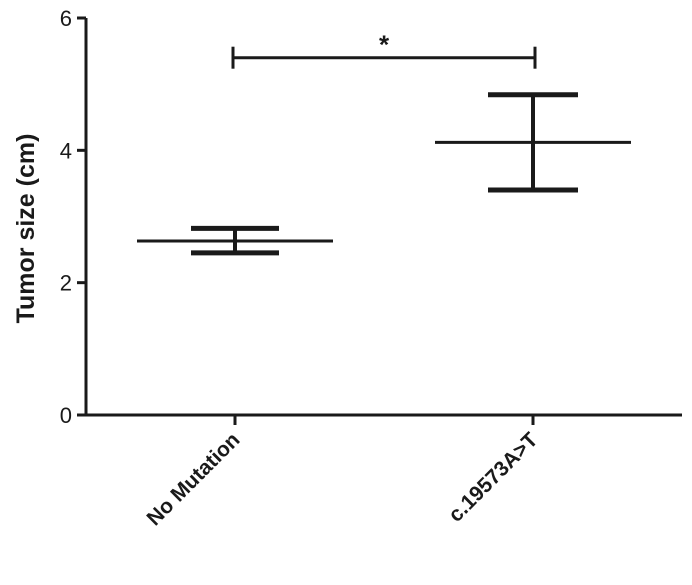 The width and height of the screenshot is (692, 585). What do you see at coordinates (193, 479) in the screenshot?
I see `x-tick-label: No Mutation` at bounding box center [193, 479].